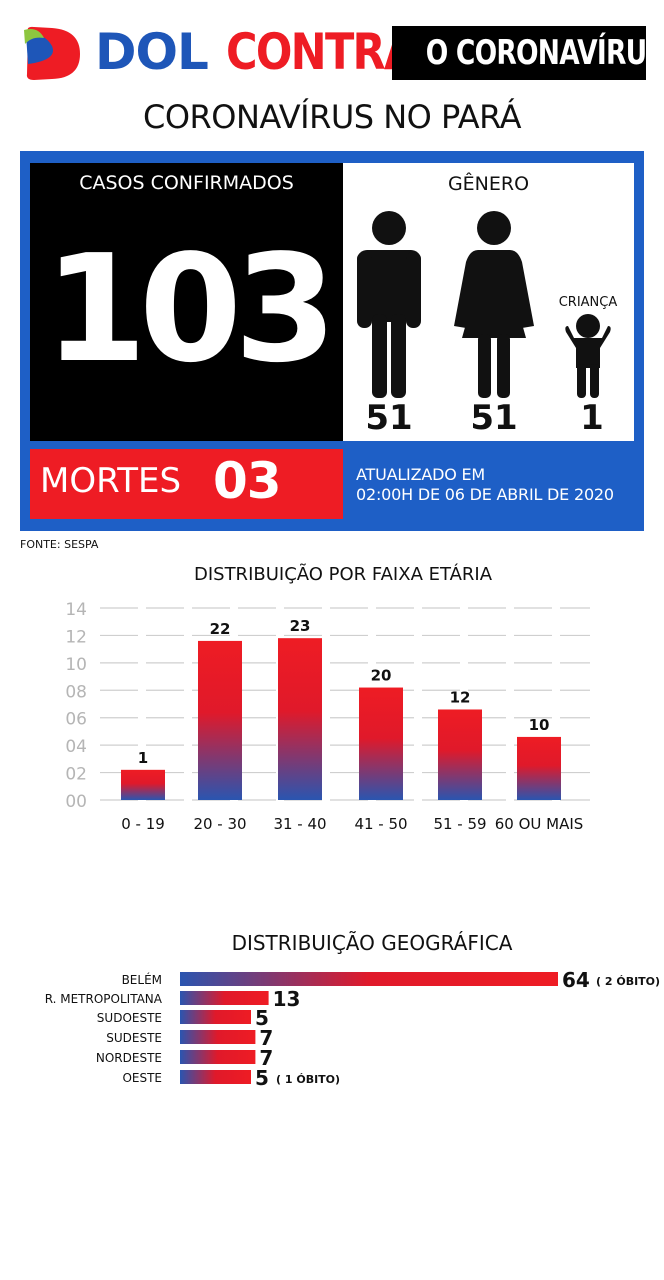  Describe the element at coordinates (129, 1018) in the screenshot. I see `geo-category-label: SUDOESTE` at that location.